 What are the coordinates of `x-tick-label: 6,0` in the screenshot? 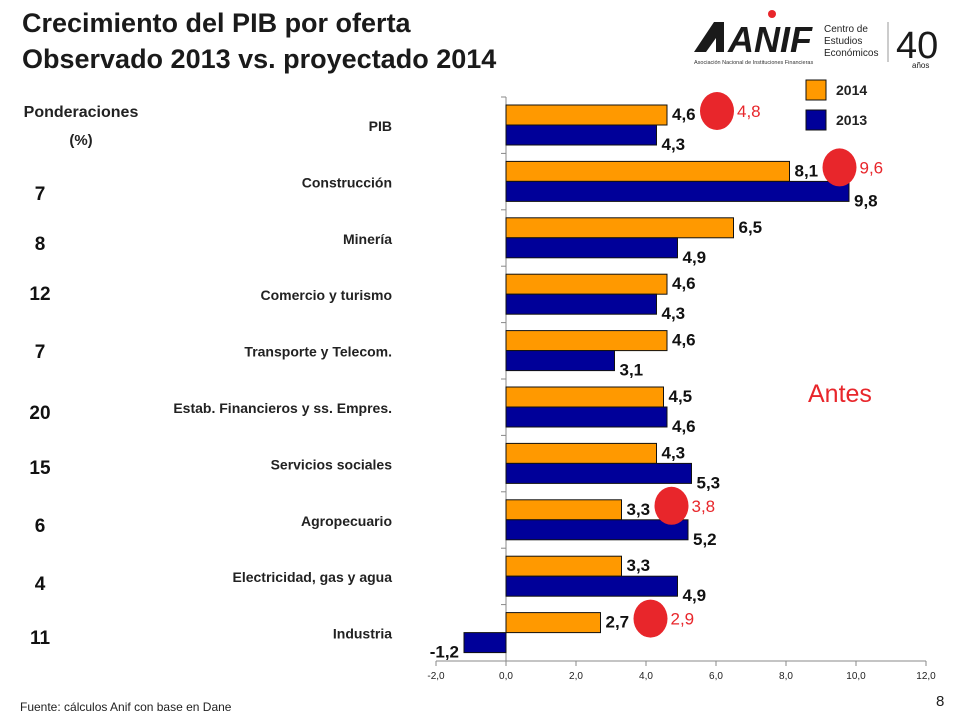 It's located at (716, 676).